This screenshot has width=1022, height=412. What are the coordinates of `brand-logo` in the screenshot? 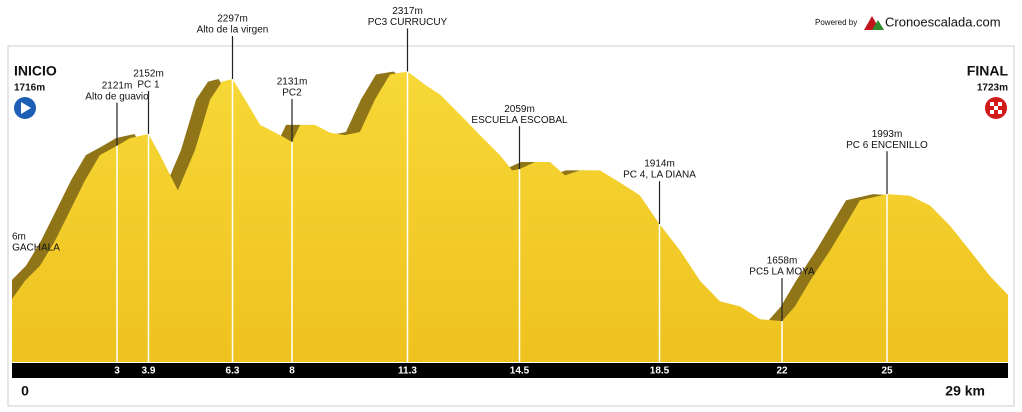 It's located at (874, 23).